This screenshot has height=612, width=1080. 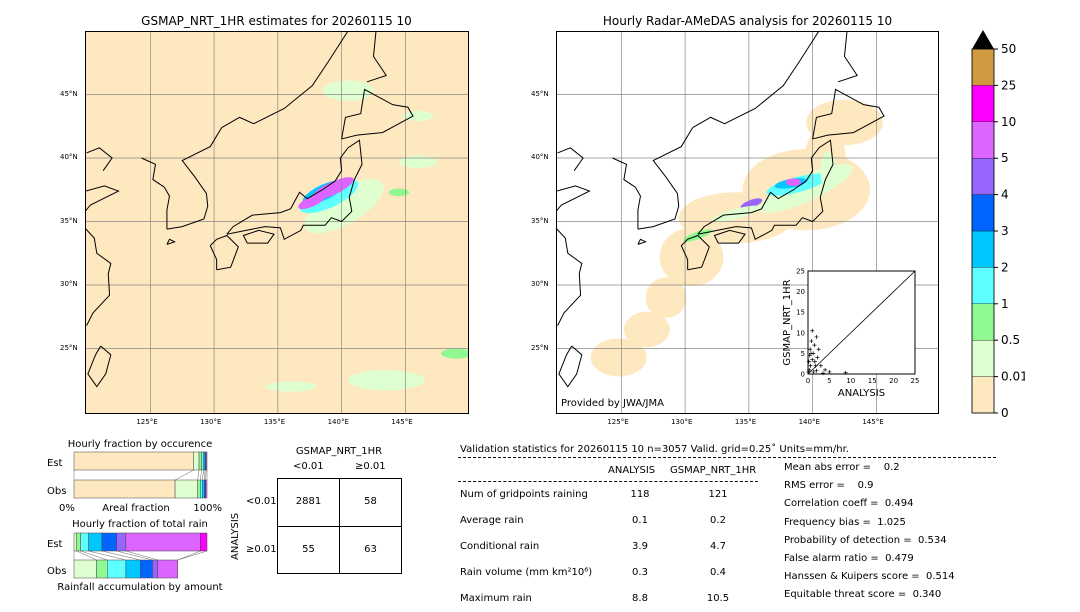 I want to click on x-tick-label: 135°E, so click(x=745, y=422).